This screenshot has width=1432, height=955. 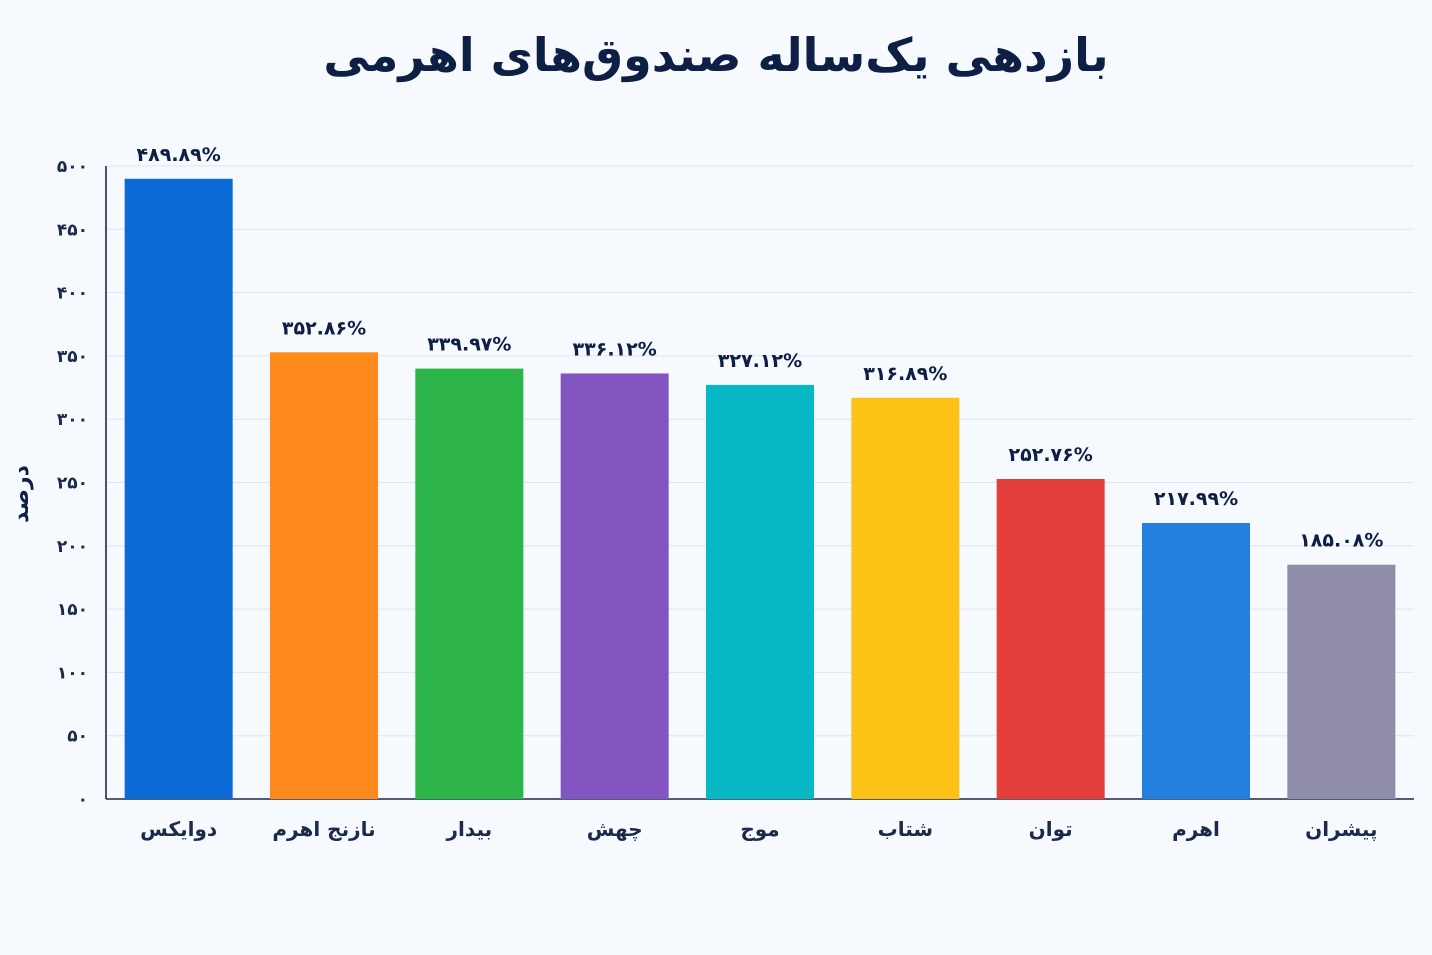 I want to click on data-label: ۲۵۲.۷۶%, so click(x=1051, y=455).